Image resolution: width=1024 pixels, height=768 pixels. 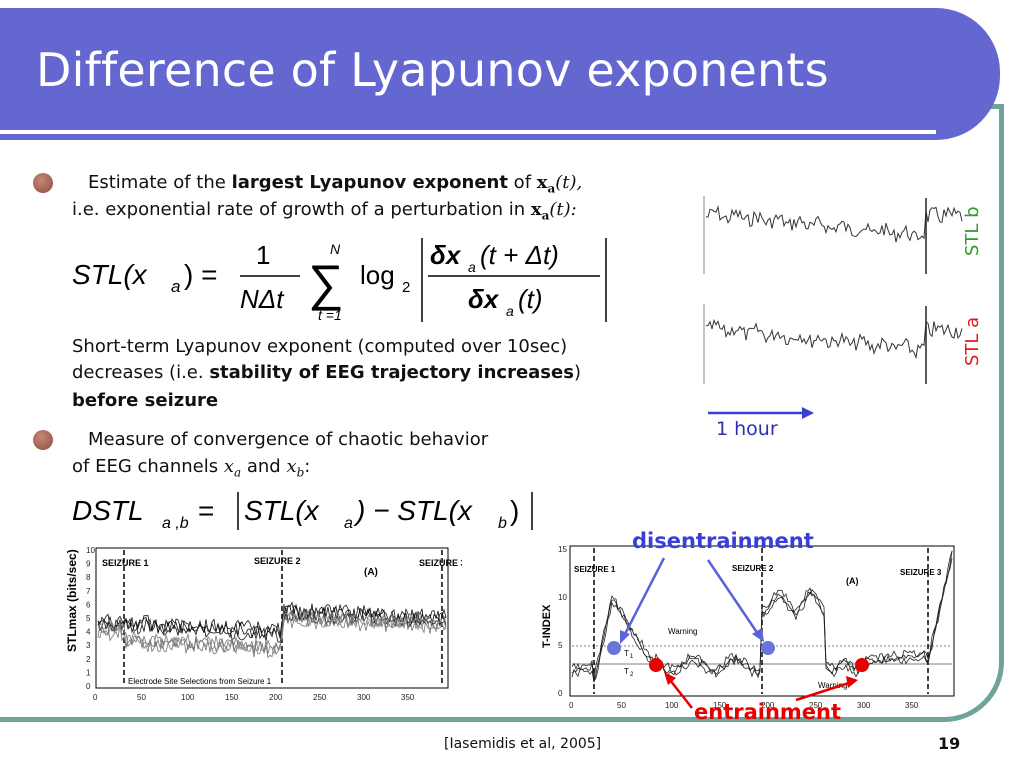 What do you see at coordinates (912, 705) in the screenshot?
I see `right-xtick: 350` at bounding box center [912, 705].